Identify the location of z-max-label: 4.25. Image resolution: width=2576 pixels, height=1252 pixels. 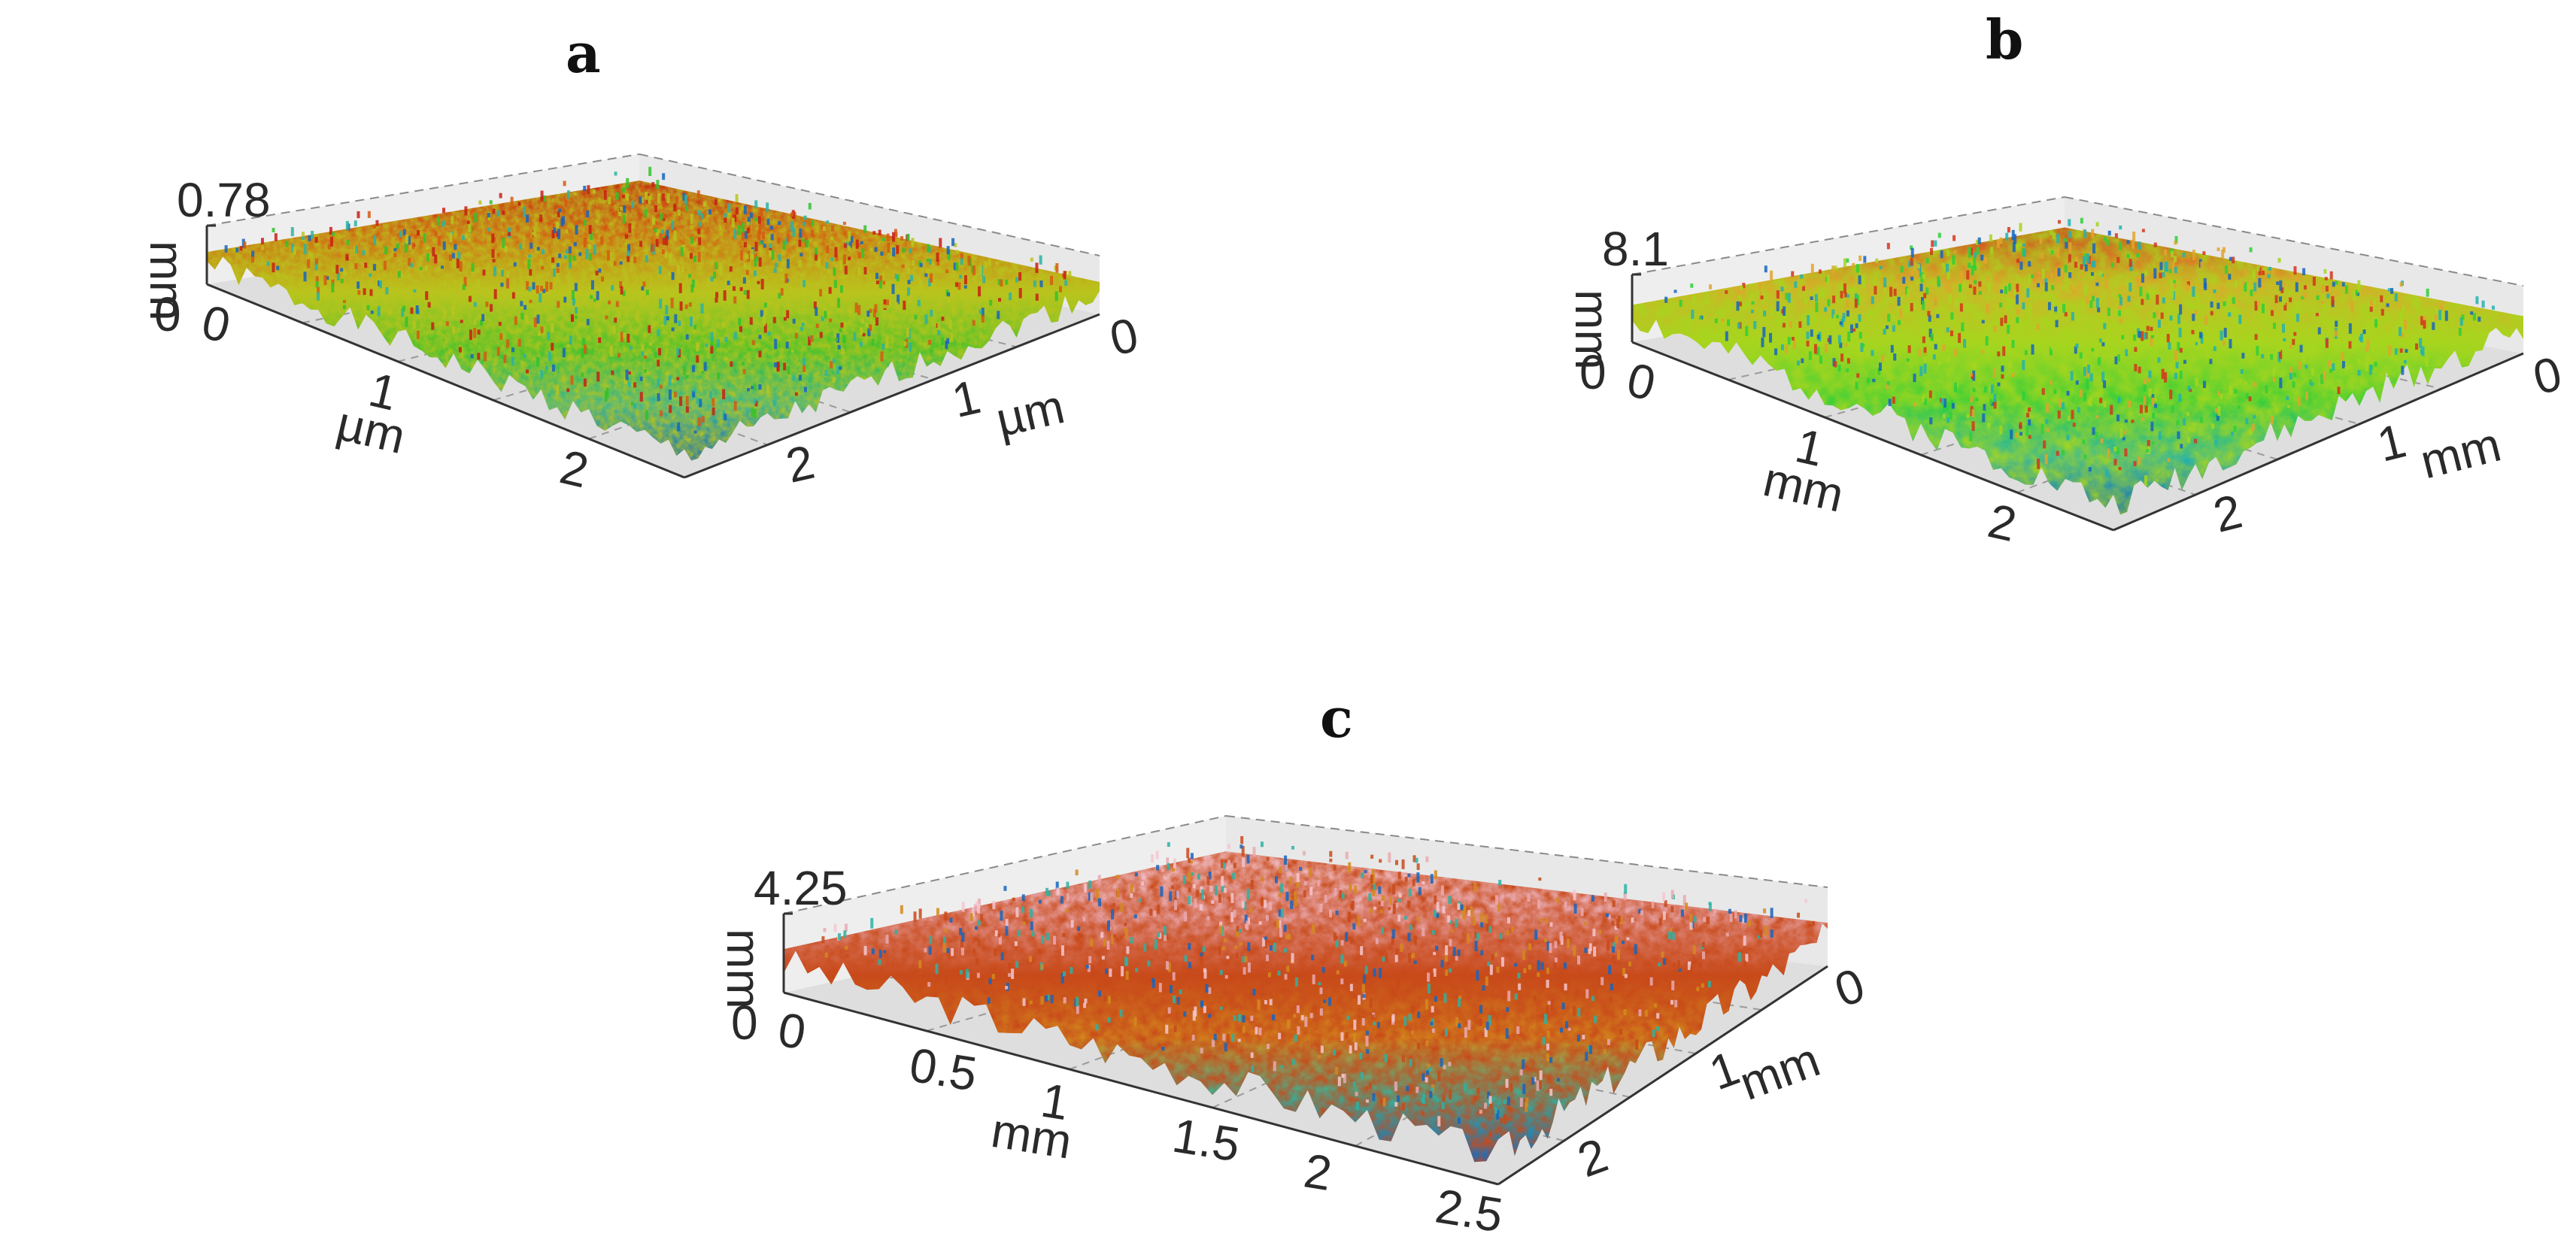
(801, 888).